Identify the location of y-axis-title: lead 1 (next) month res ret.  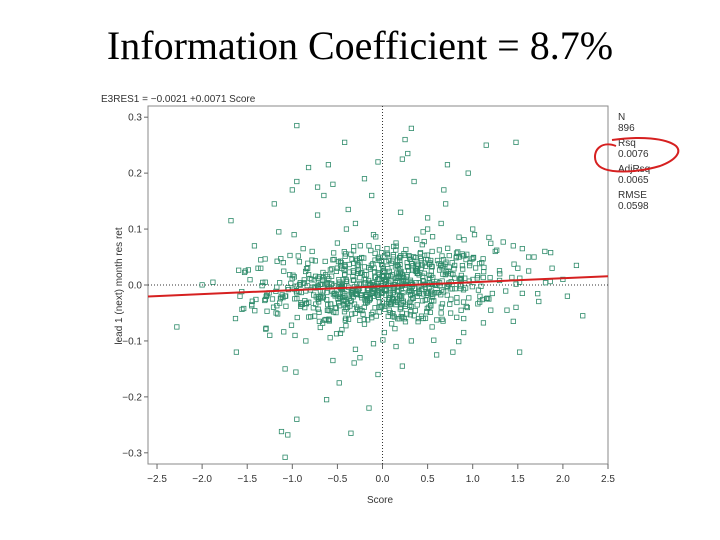
(119, 285).